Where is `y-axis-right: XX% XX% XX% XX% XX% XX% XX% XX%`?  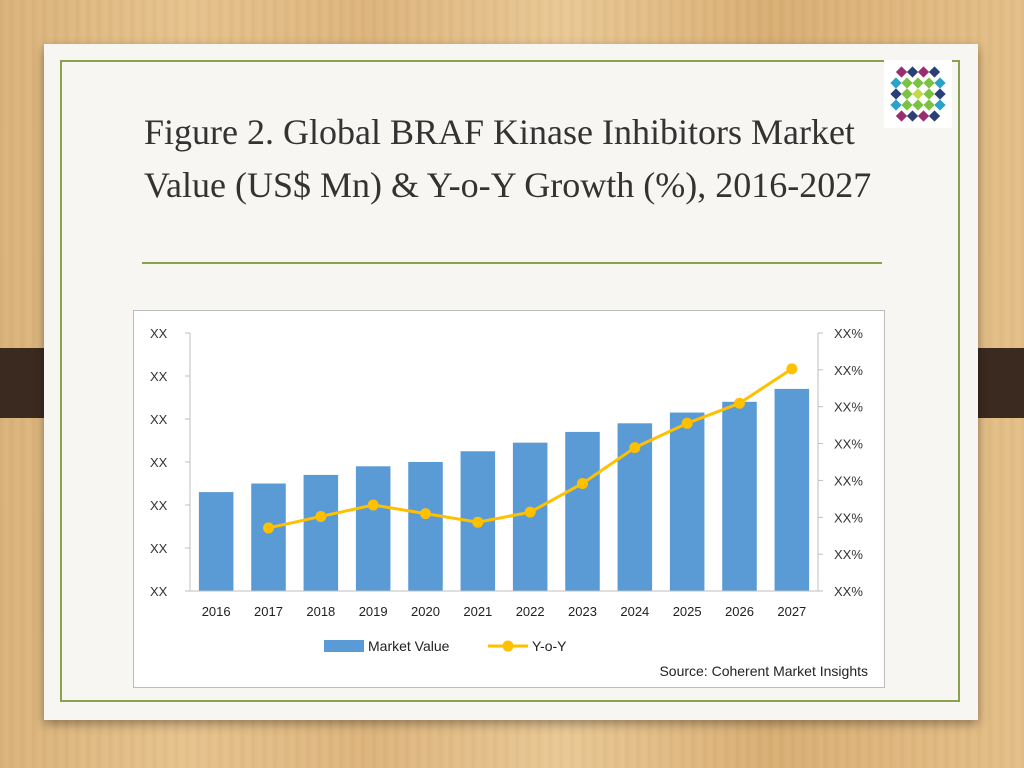
y-axis-right: XX% XX% XX% XX% XX% XX% XX% XX% is located at coordinates (840, 462).